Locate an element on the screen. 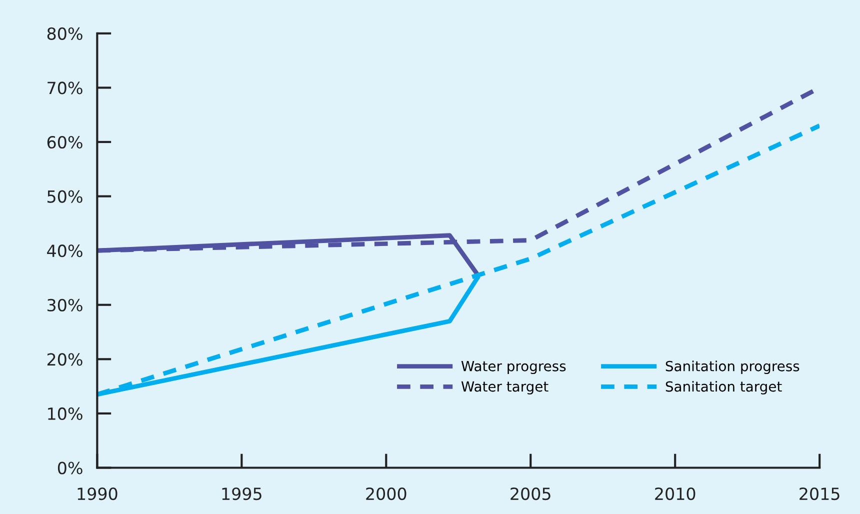 This screenshot has width=860, height=514. y-tick-label: 70% is located at coordinates (65, 88).